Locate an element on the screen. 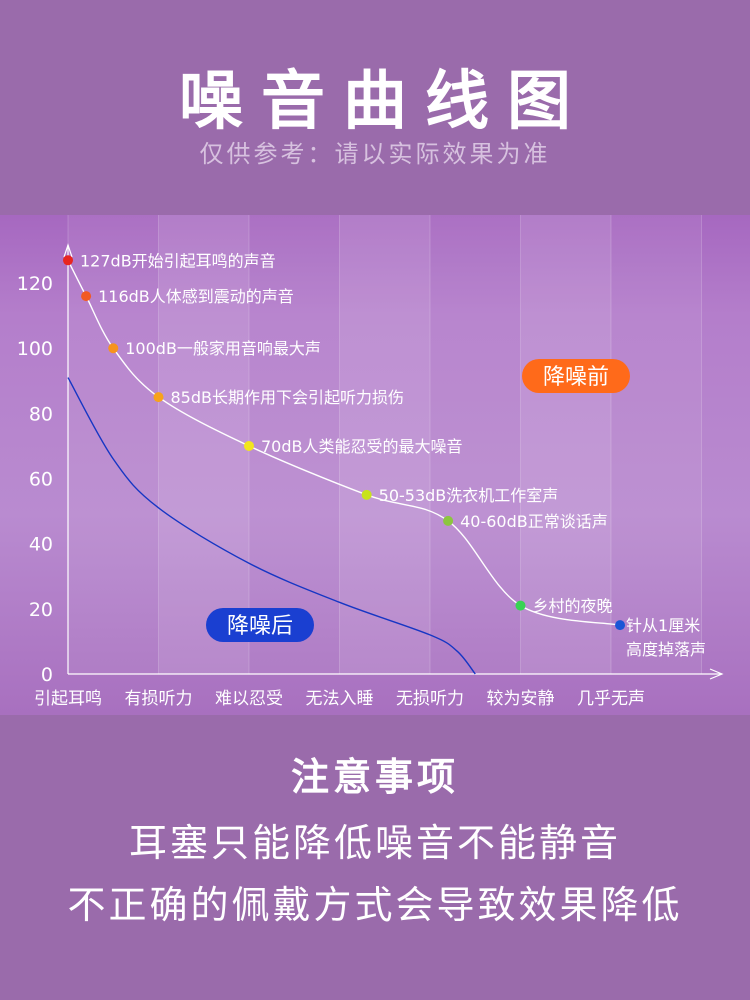 Image resolution: width=750 pixels, height=1000 pixels. data-label: 85dB长期作用下会引起听力损伤 is located at coordinates (288, 397).